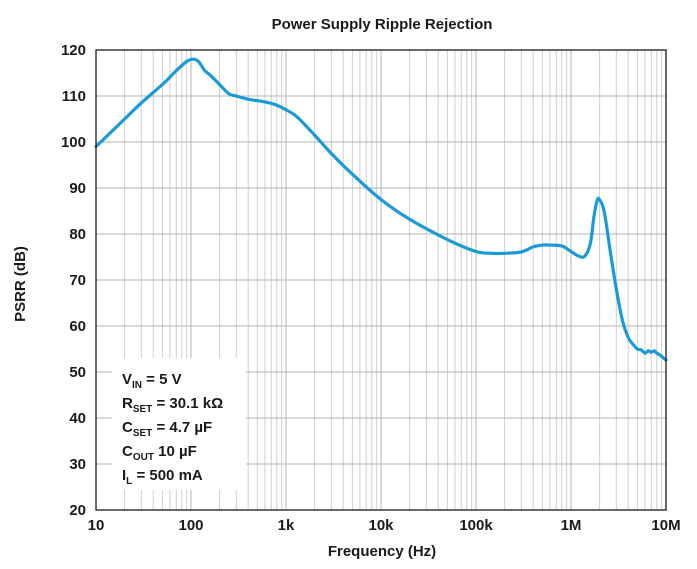 Image resolution: width=697 pixels, height=569 pixels. I want to click on y-axis-title: PSRR (dB), so click(20, 284).